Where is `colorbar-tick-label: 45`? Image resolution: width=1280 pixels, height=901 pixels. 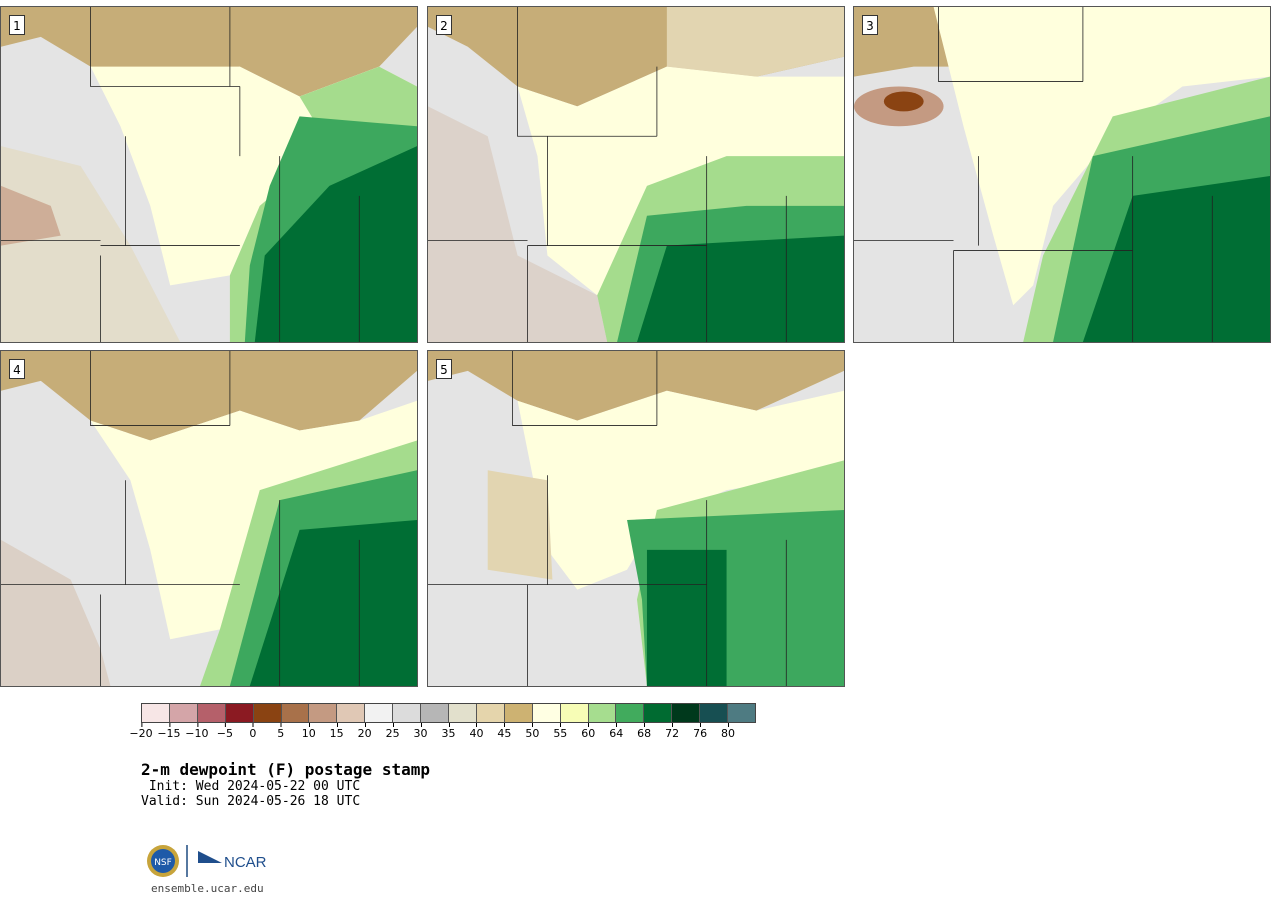
colorbar-tick-label: 45 is located at coordinates (504, 731).